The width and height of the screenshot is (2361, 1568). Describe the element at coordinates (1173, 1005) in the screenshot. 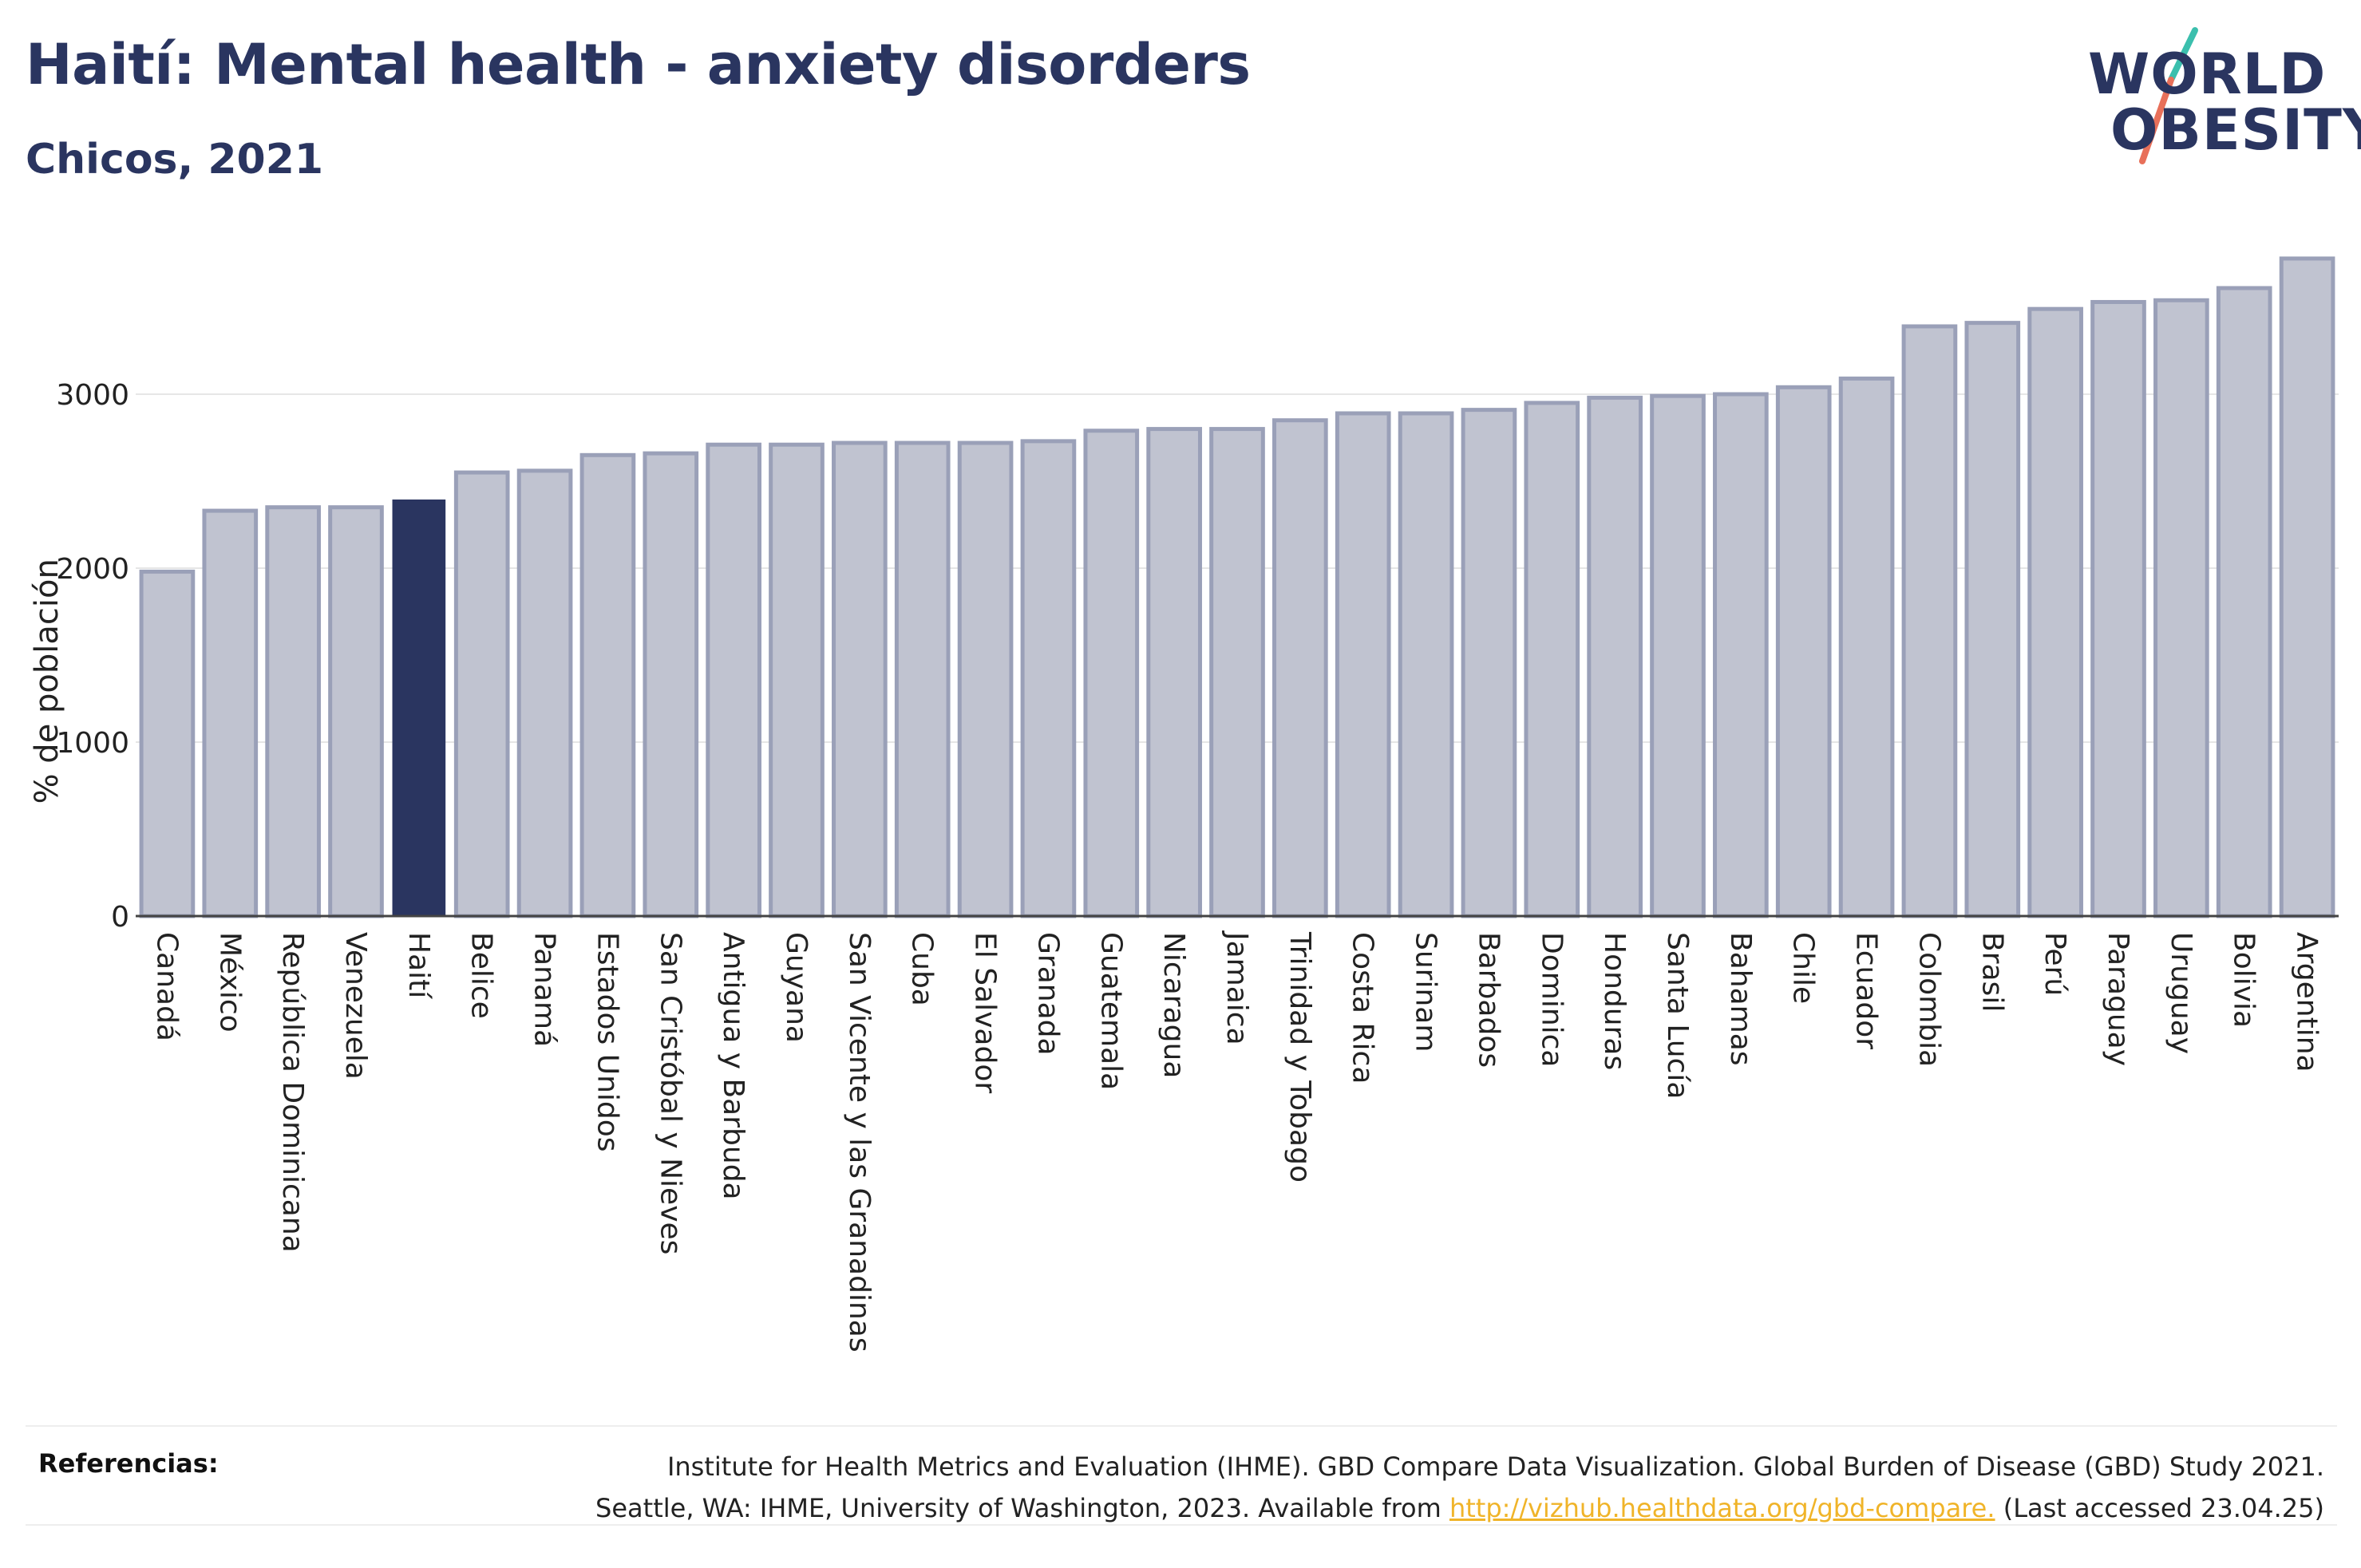

I see `x-tick-label: Nicaragua` at that location.